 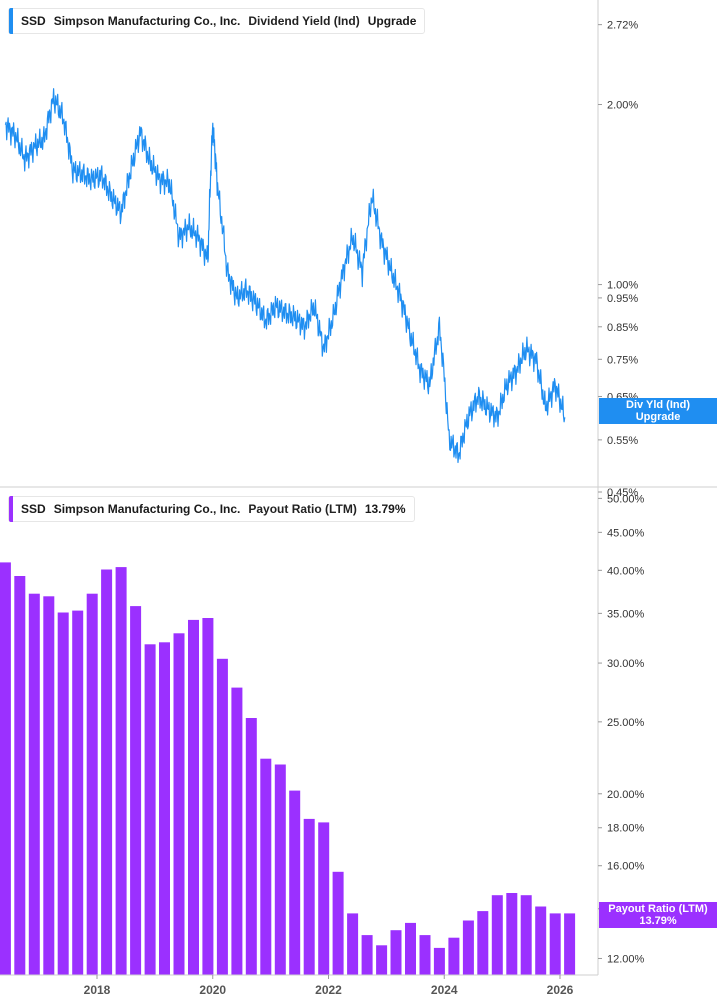 What do you see at coordinates (97, 990) in the screenshot?
I see `x-tick-label: 2018` at bounding box center [97, 990].